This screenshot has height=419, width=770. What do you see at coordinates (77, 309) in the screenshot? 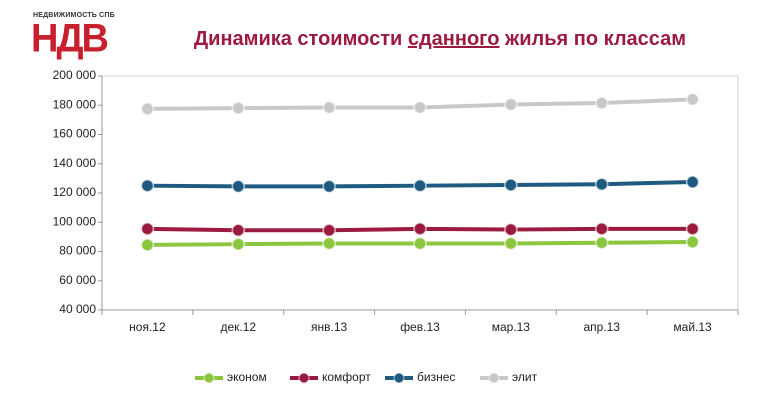
I see `y-tick-label: 40 000` at bounding box center [77, 309].